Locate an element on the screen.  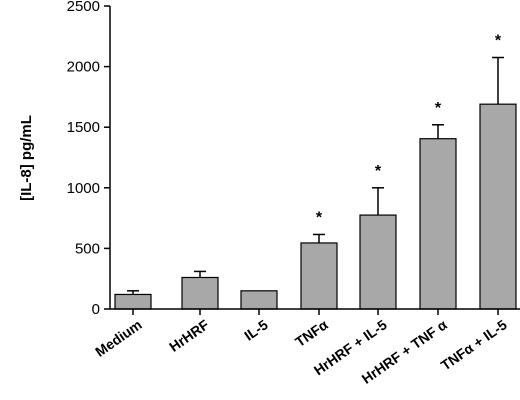
x-category-label: HrHRF is located at coordinates (189, 335).